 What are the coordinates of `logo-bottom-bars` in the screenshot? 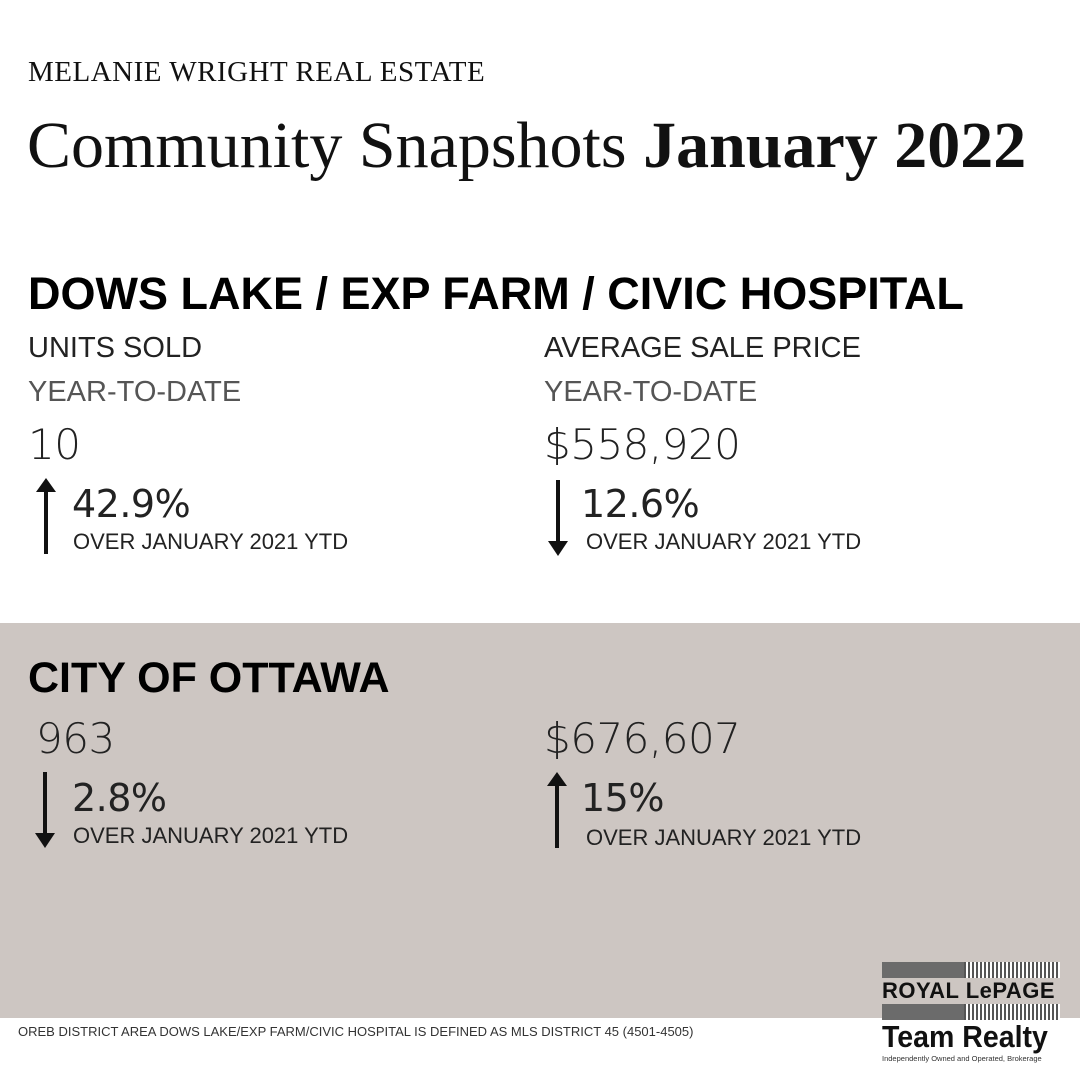 It's located at (971, 1012).